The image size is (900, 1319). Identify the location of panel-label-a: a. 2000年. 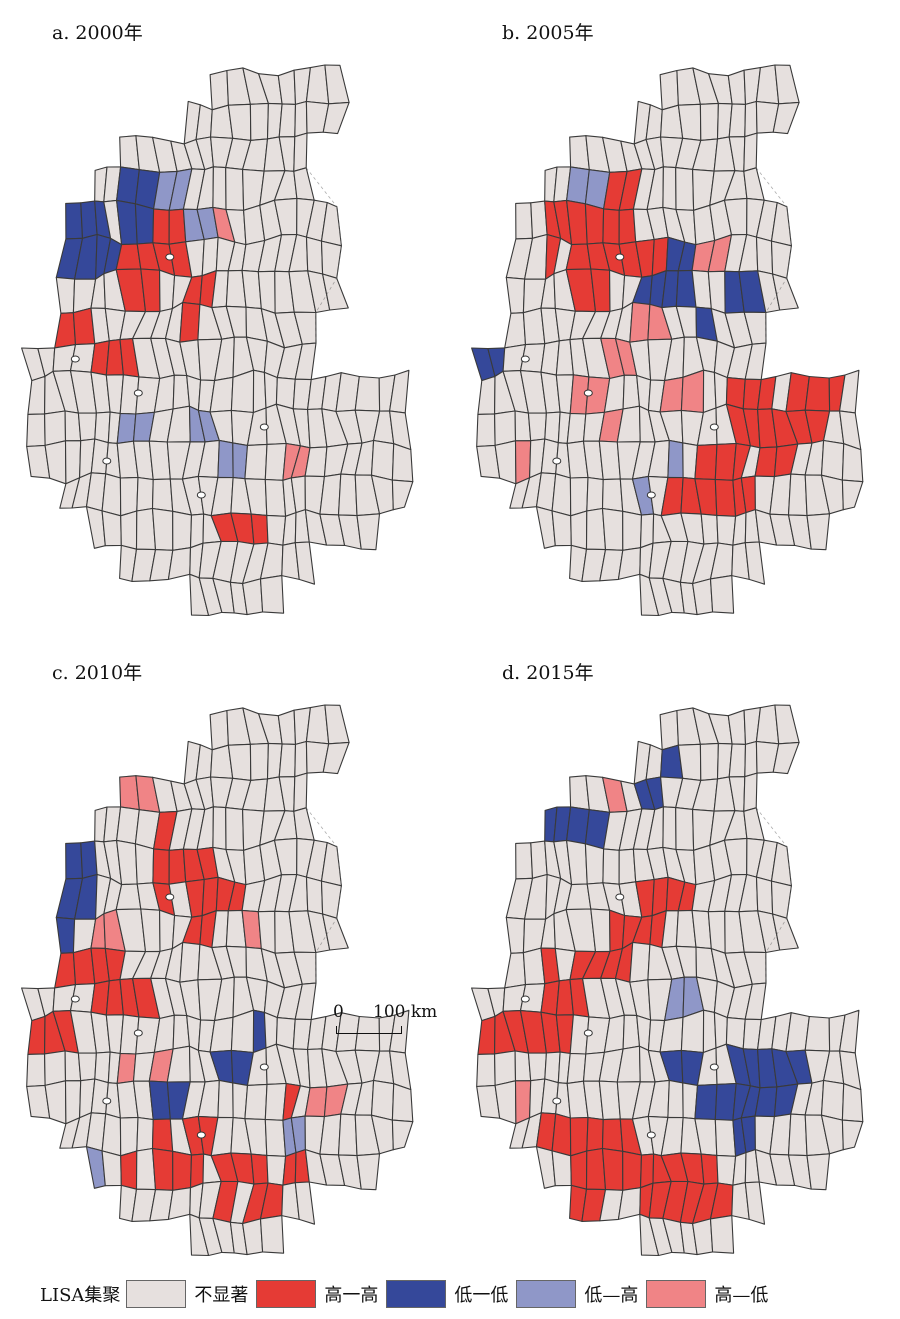
(97, 33).